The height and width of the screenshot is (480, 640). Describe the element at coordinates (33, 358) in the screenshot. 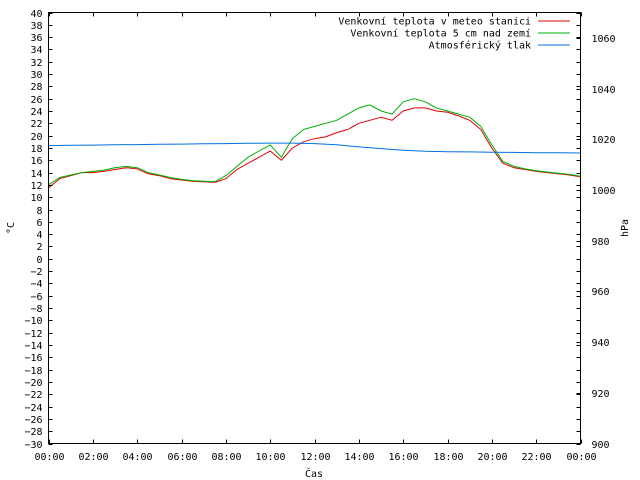

I see `left-tick-label: −16` at that location.